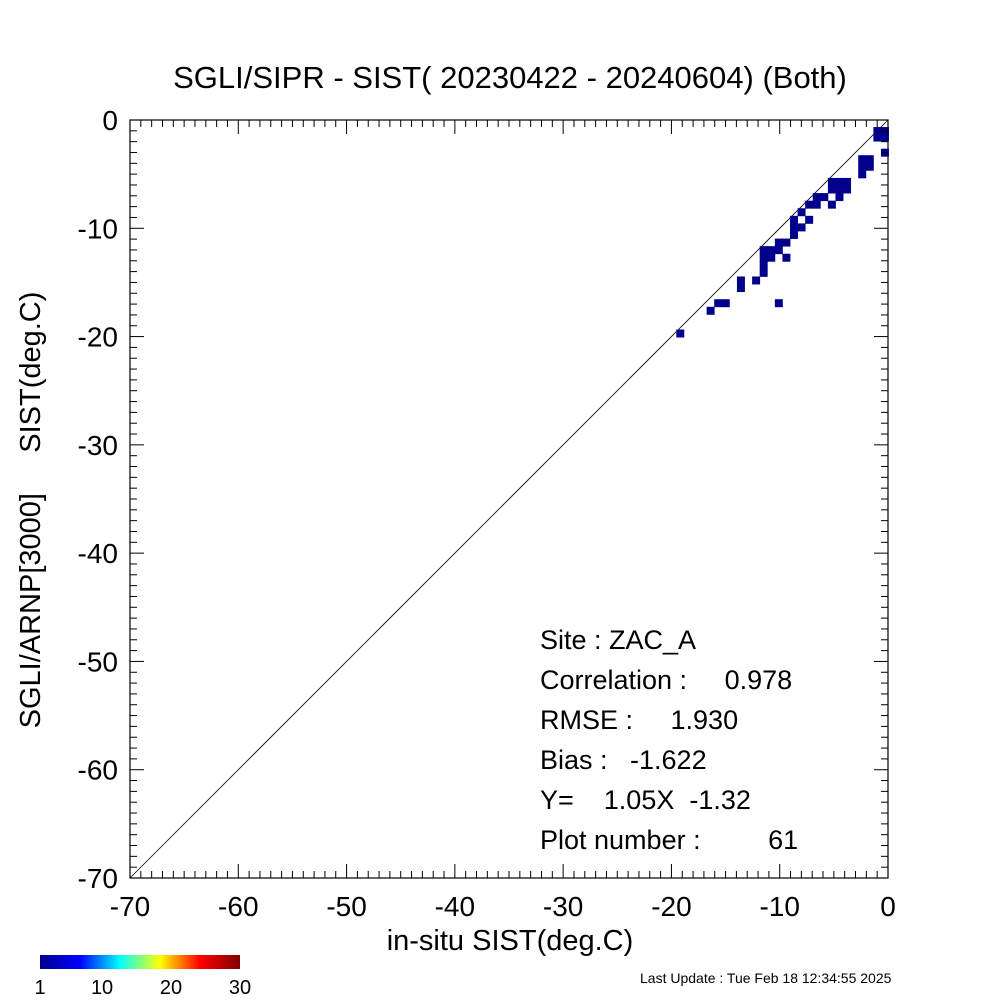 Image resolution: width=1000 pixels, height=1000 pixels. What do you see at coordinates (39, 988) in the screenshot?
I see `colorbar-tick-label: 1` at bounding box center [39, 988].